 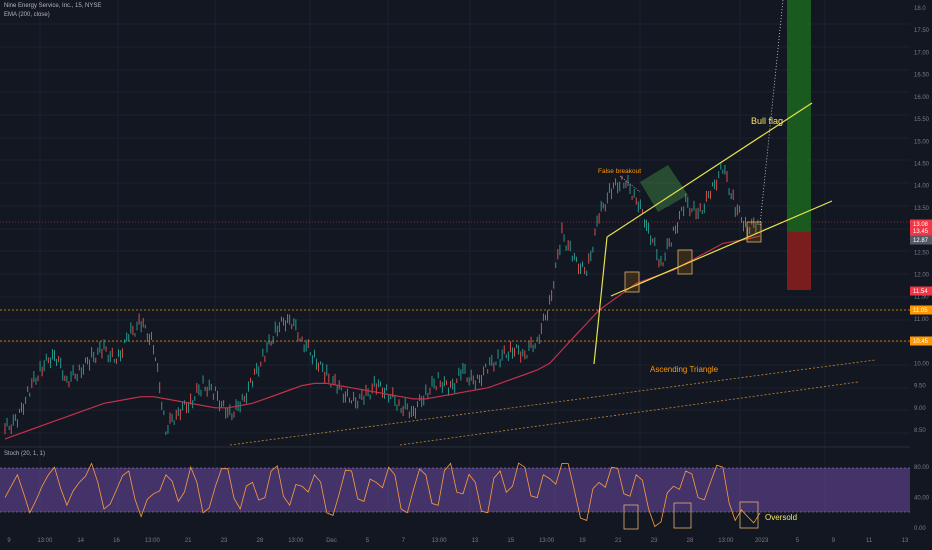 What do you see at coordinates (922, 209) in the screenshot?
I see `price-axis-label: 13.50` at bounding box center [922, 209].